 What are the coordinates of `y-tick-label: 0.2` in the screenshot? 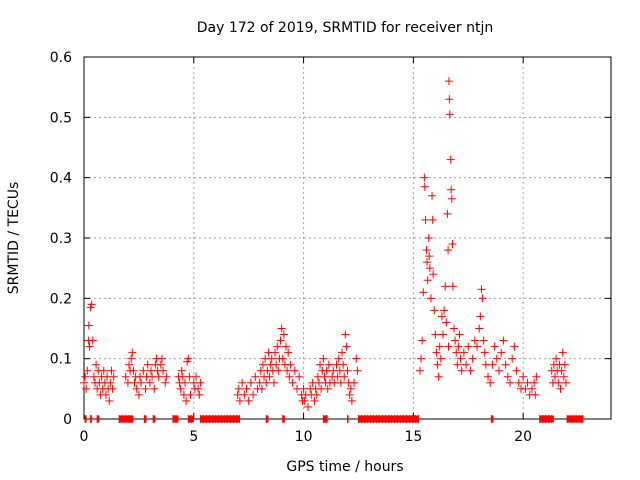 It's located at (61, 299).